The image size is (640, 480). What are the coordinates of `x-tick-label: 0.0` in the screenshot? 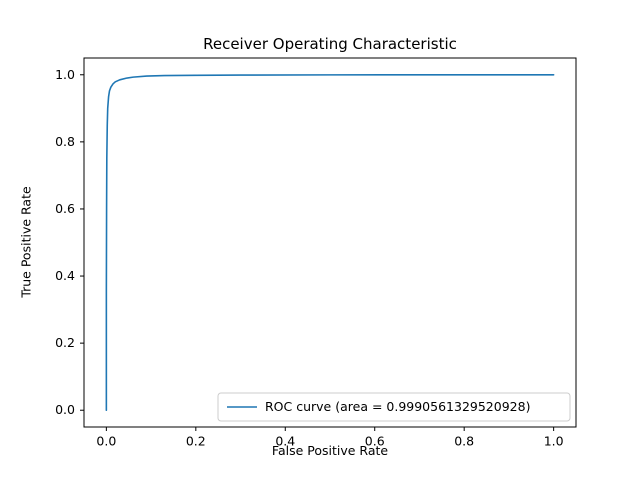 It's located at (106, 441).